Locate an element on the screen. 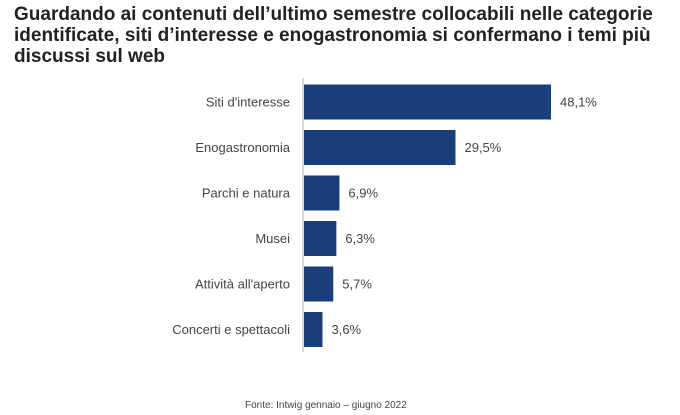 Image resolution: width=680 pixels, height=415 pixels. value-label-siti-d-interesse: 48,1% is located at coordinates (578, 102).